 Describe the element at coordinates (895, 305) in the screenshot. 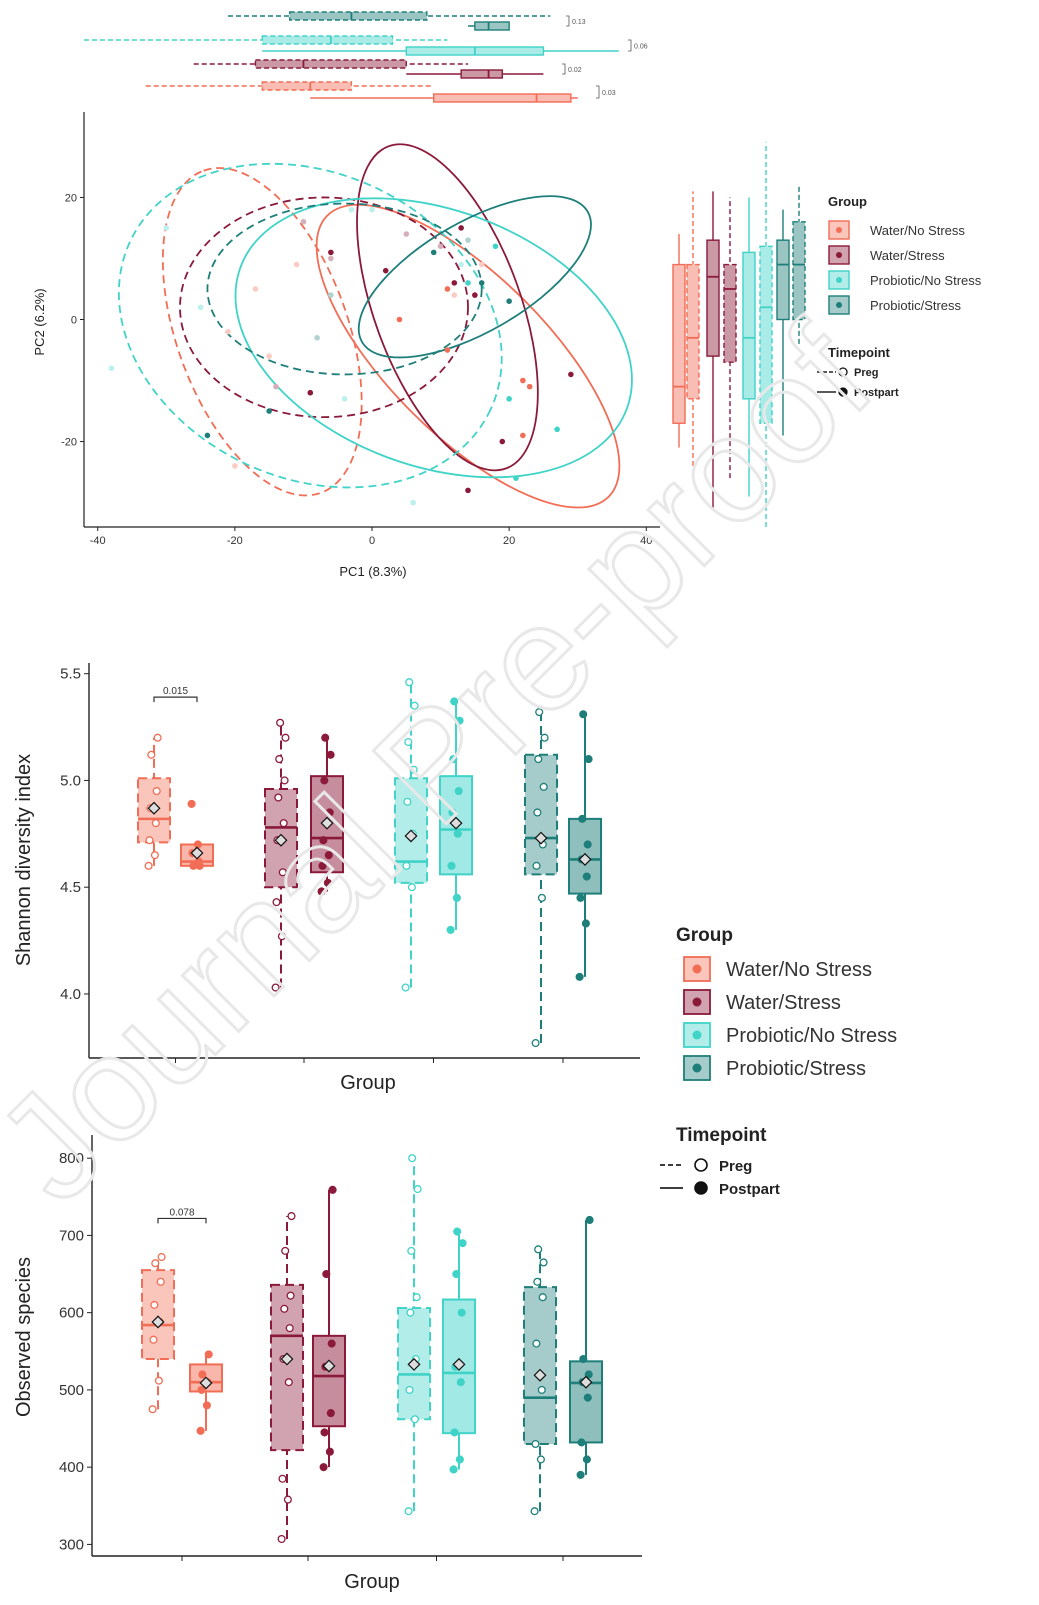

I see `pca-legend-item-probiotic-stress: Probiotic/Stress` at that location.